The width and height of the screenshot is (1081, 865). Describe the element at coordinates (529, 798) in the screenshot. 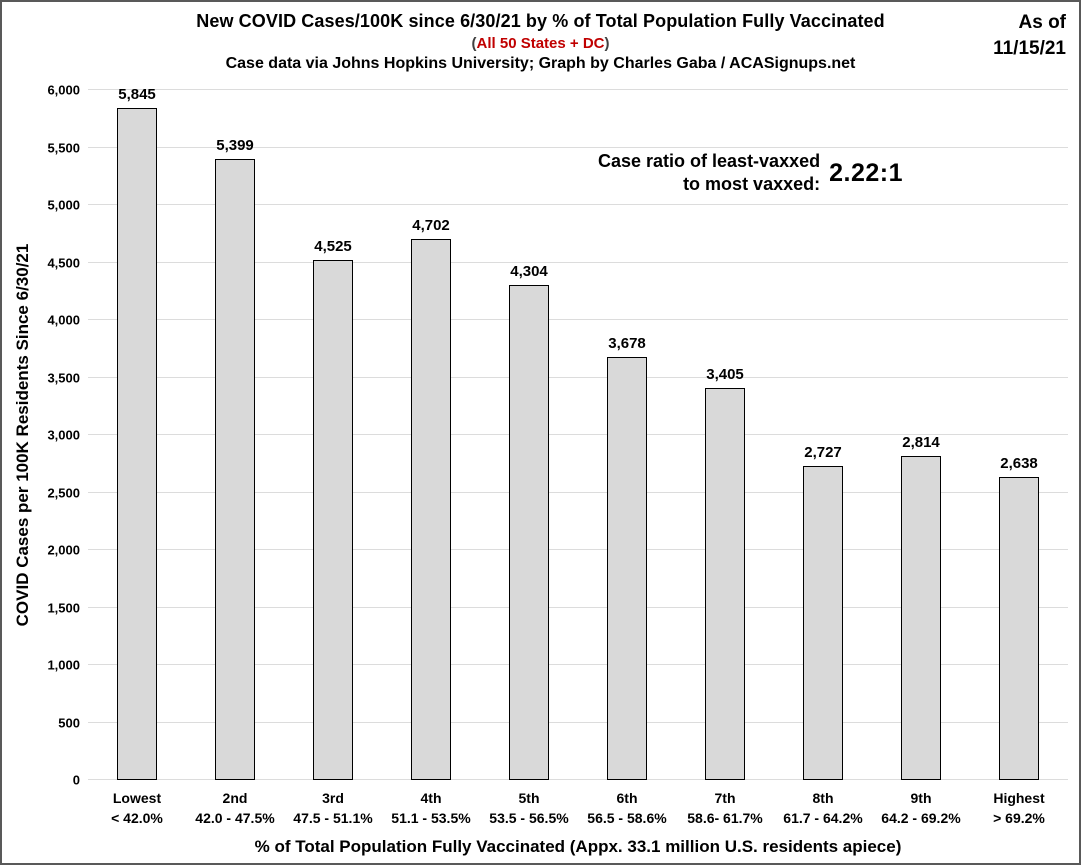

I see `x-category-tier: 5th` at that location.